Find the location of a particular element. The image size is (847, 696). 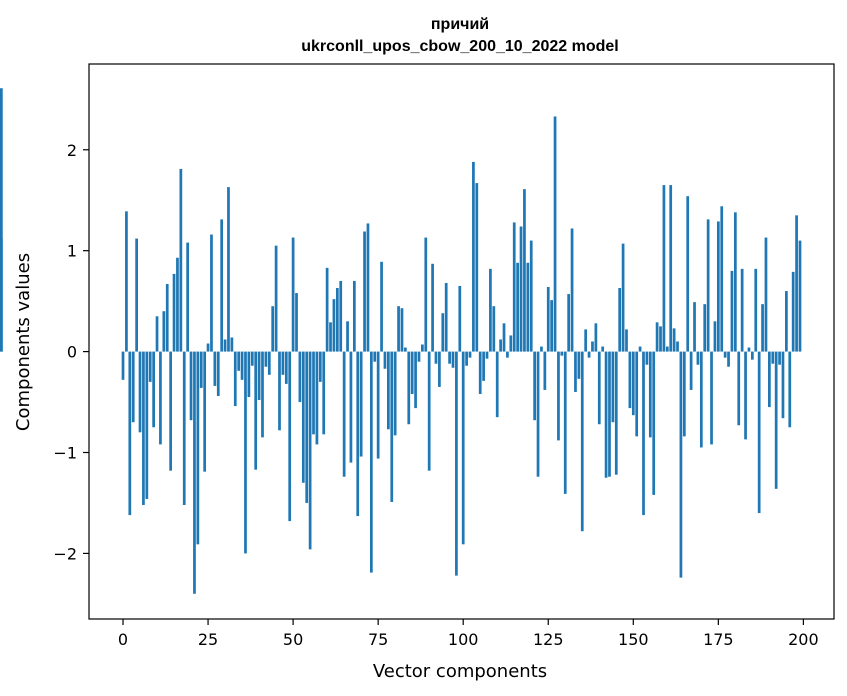

x-axis-ticks: 0 25 50 75 100 125 150 175 200 is located at coordinates (468, 634).